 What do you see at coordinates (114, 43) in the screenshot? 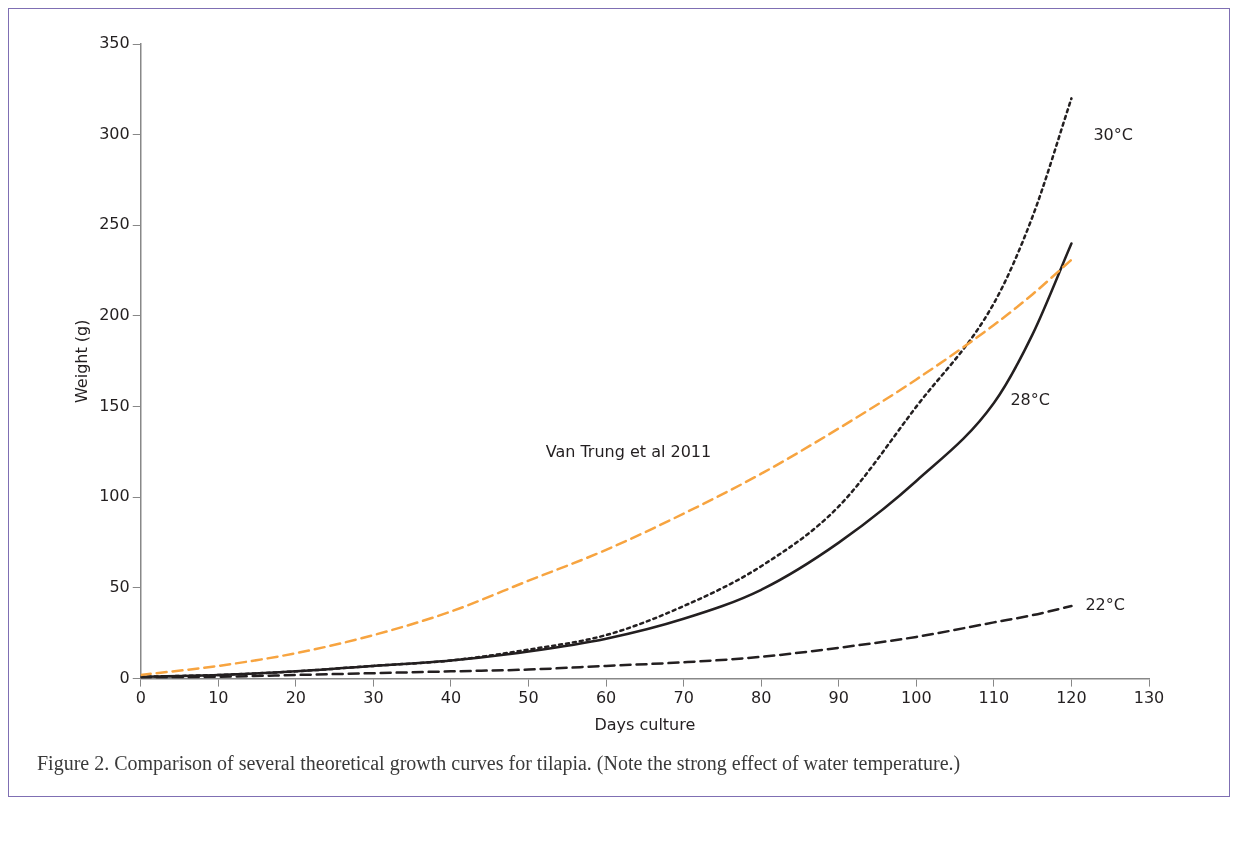
I see `y-tick-label: 350` at bounding box center [114, 43].